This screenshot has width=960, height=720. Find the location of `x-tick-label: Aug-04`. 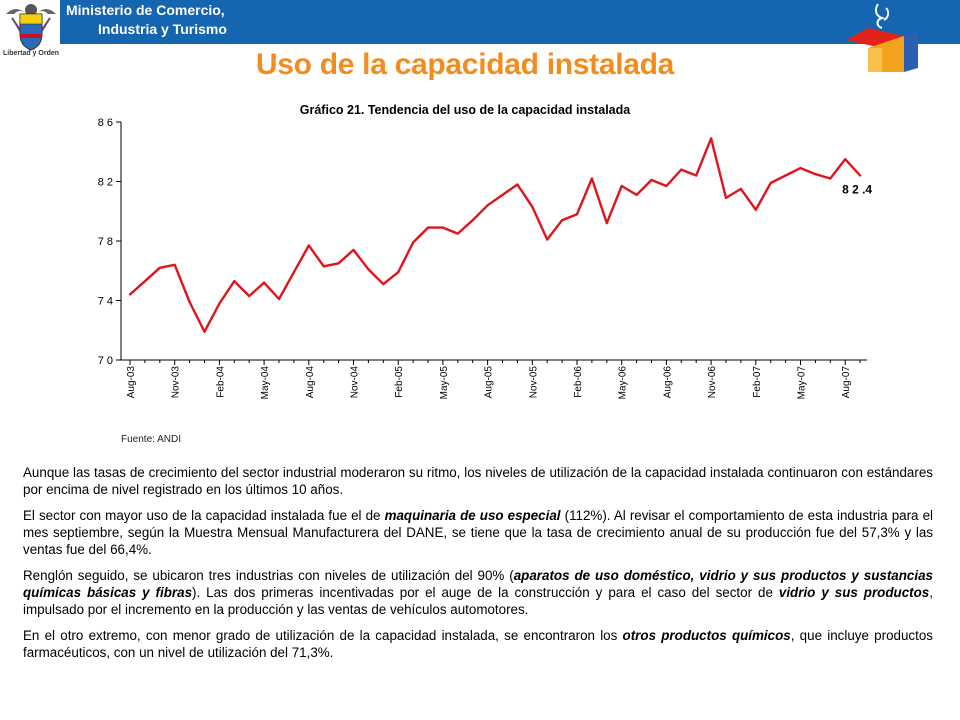

x-tick-label: Aug-04 is located at coordinates (310, 382).